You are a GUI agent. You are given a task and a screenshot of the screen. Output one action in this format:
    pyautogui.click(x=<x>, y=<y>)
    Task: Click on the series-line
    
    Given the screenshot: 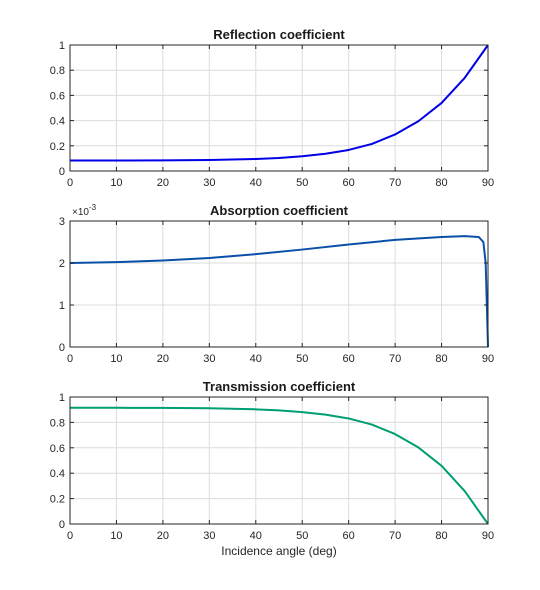 What is the action you would take?
    pyautogui.click(x=279, y=291)
    